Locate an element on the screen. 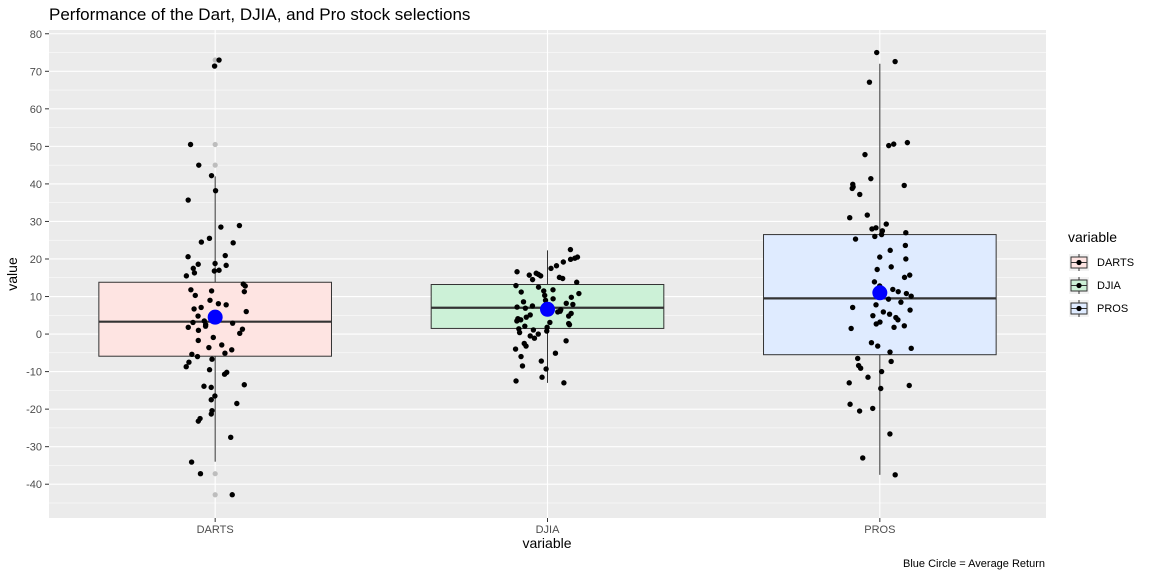 This screenshot has width=1152, height=576. y-tick-label: 40 is located at coordinates (36, 185).